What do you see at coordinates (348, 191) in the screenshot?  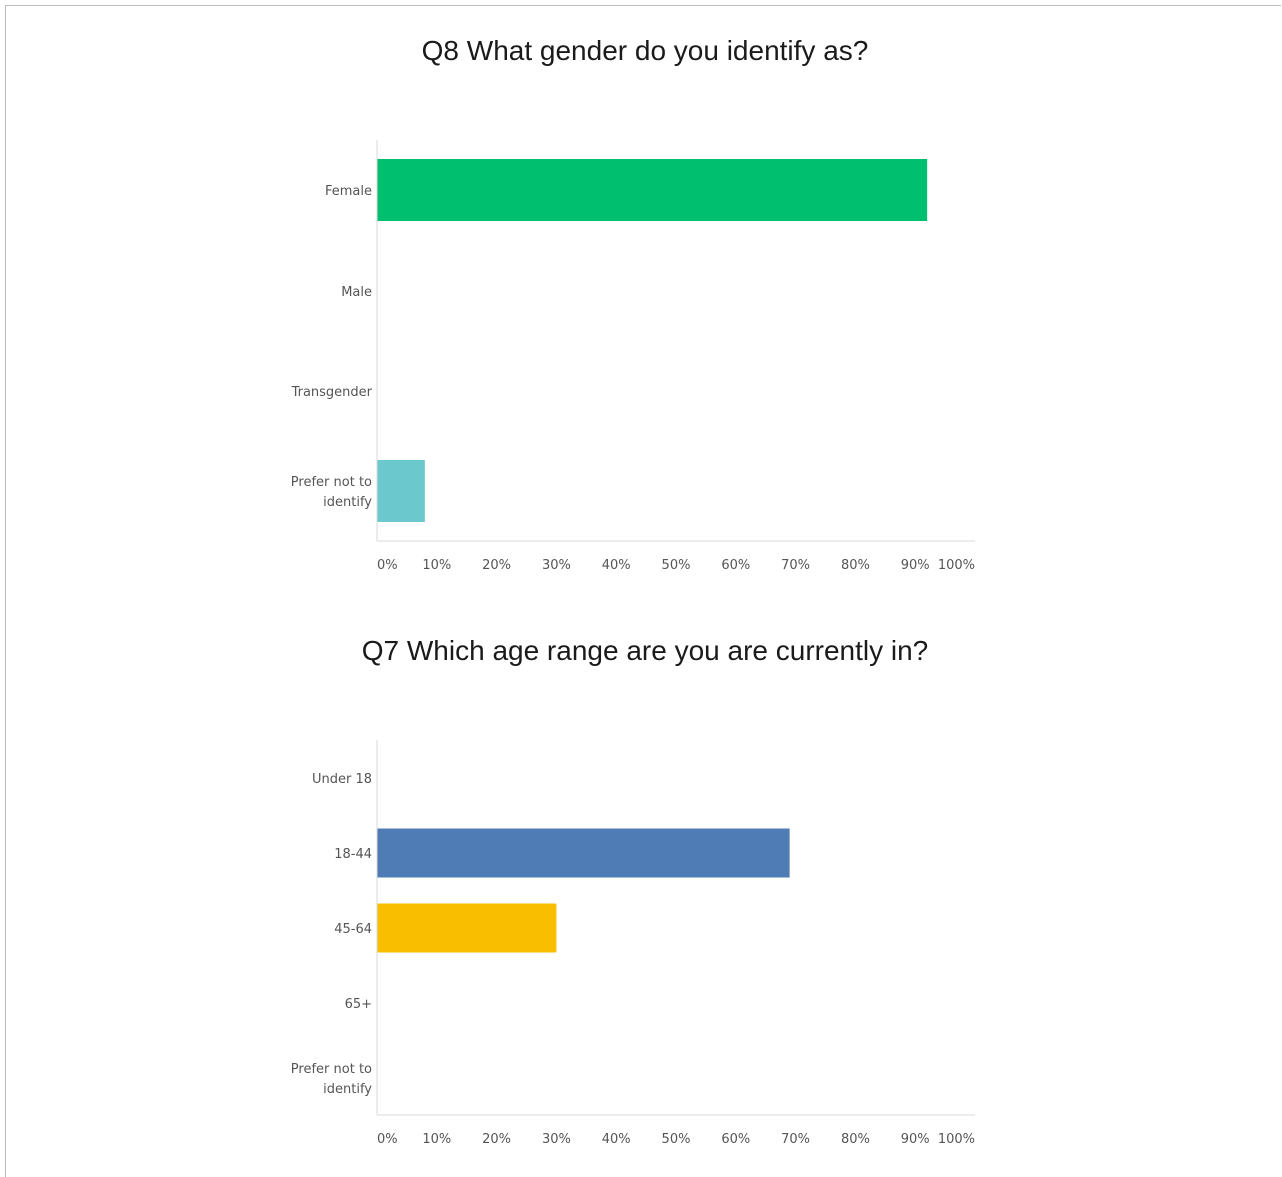 I see `category-label: Female` at bounding box center [348, 191].